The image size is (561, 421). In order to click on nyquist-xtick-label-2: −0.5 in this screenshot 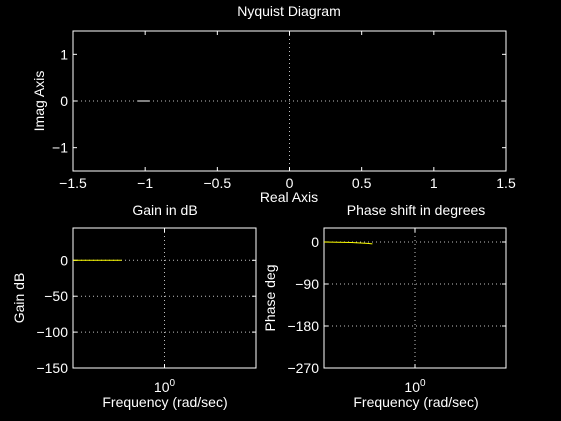, I will do `click(218, 183)`.